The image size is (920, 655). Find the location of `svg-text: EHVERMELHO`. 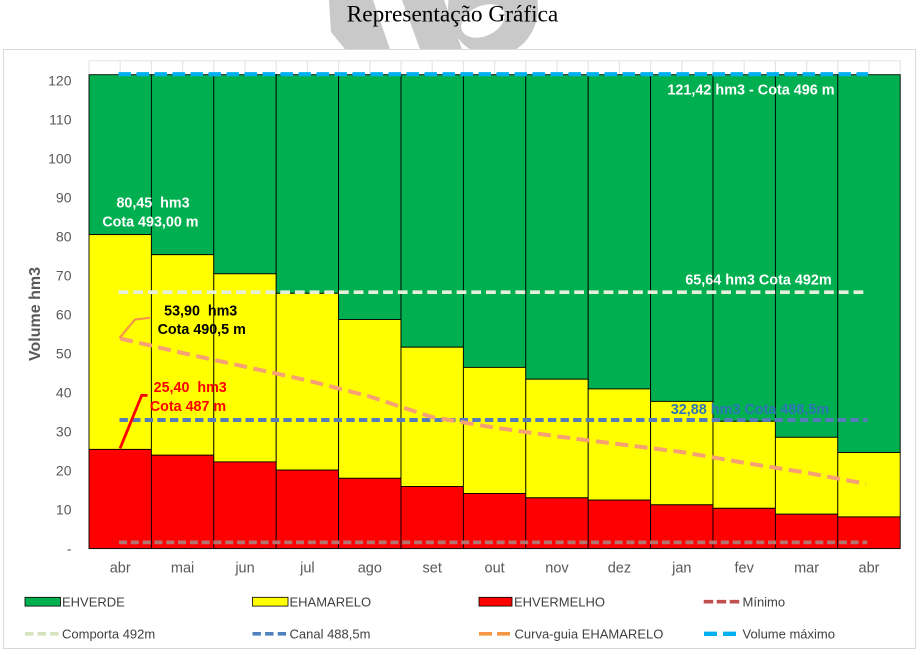

svg-text: EHVERMELHO is located at coordinates (559, 601).